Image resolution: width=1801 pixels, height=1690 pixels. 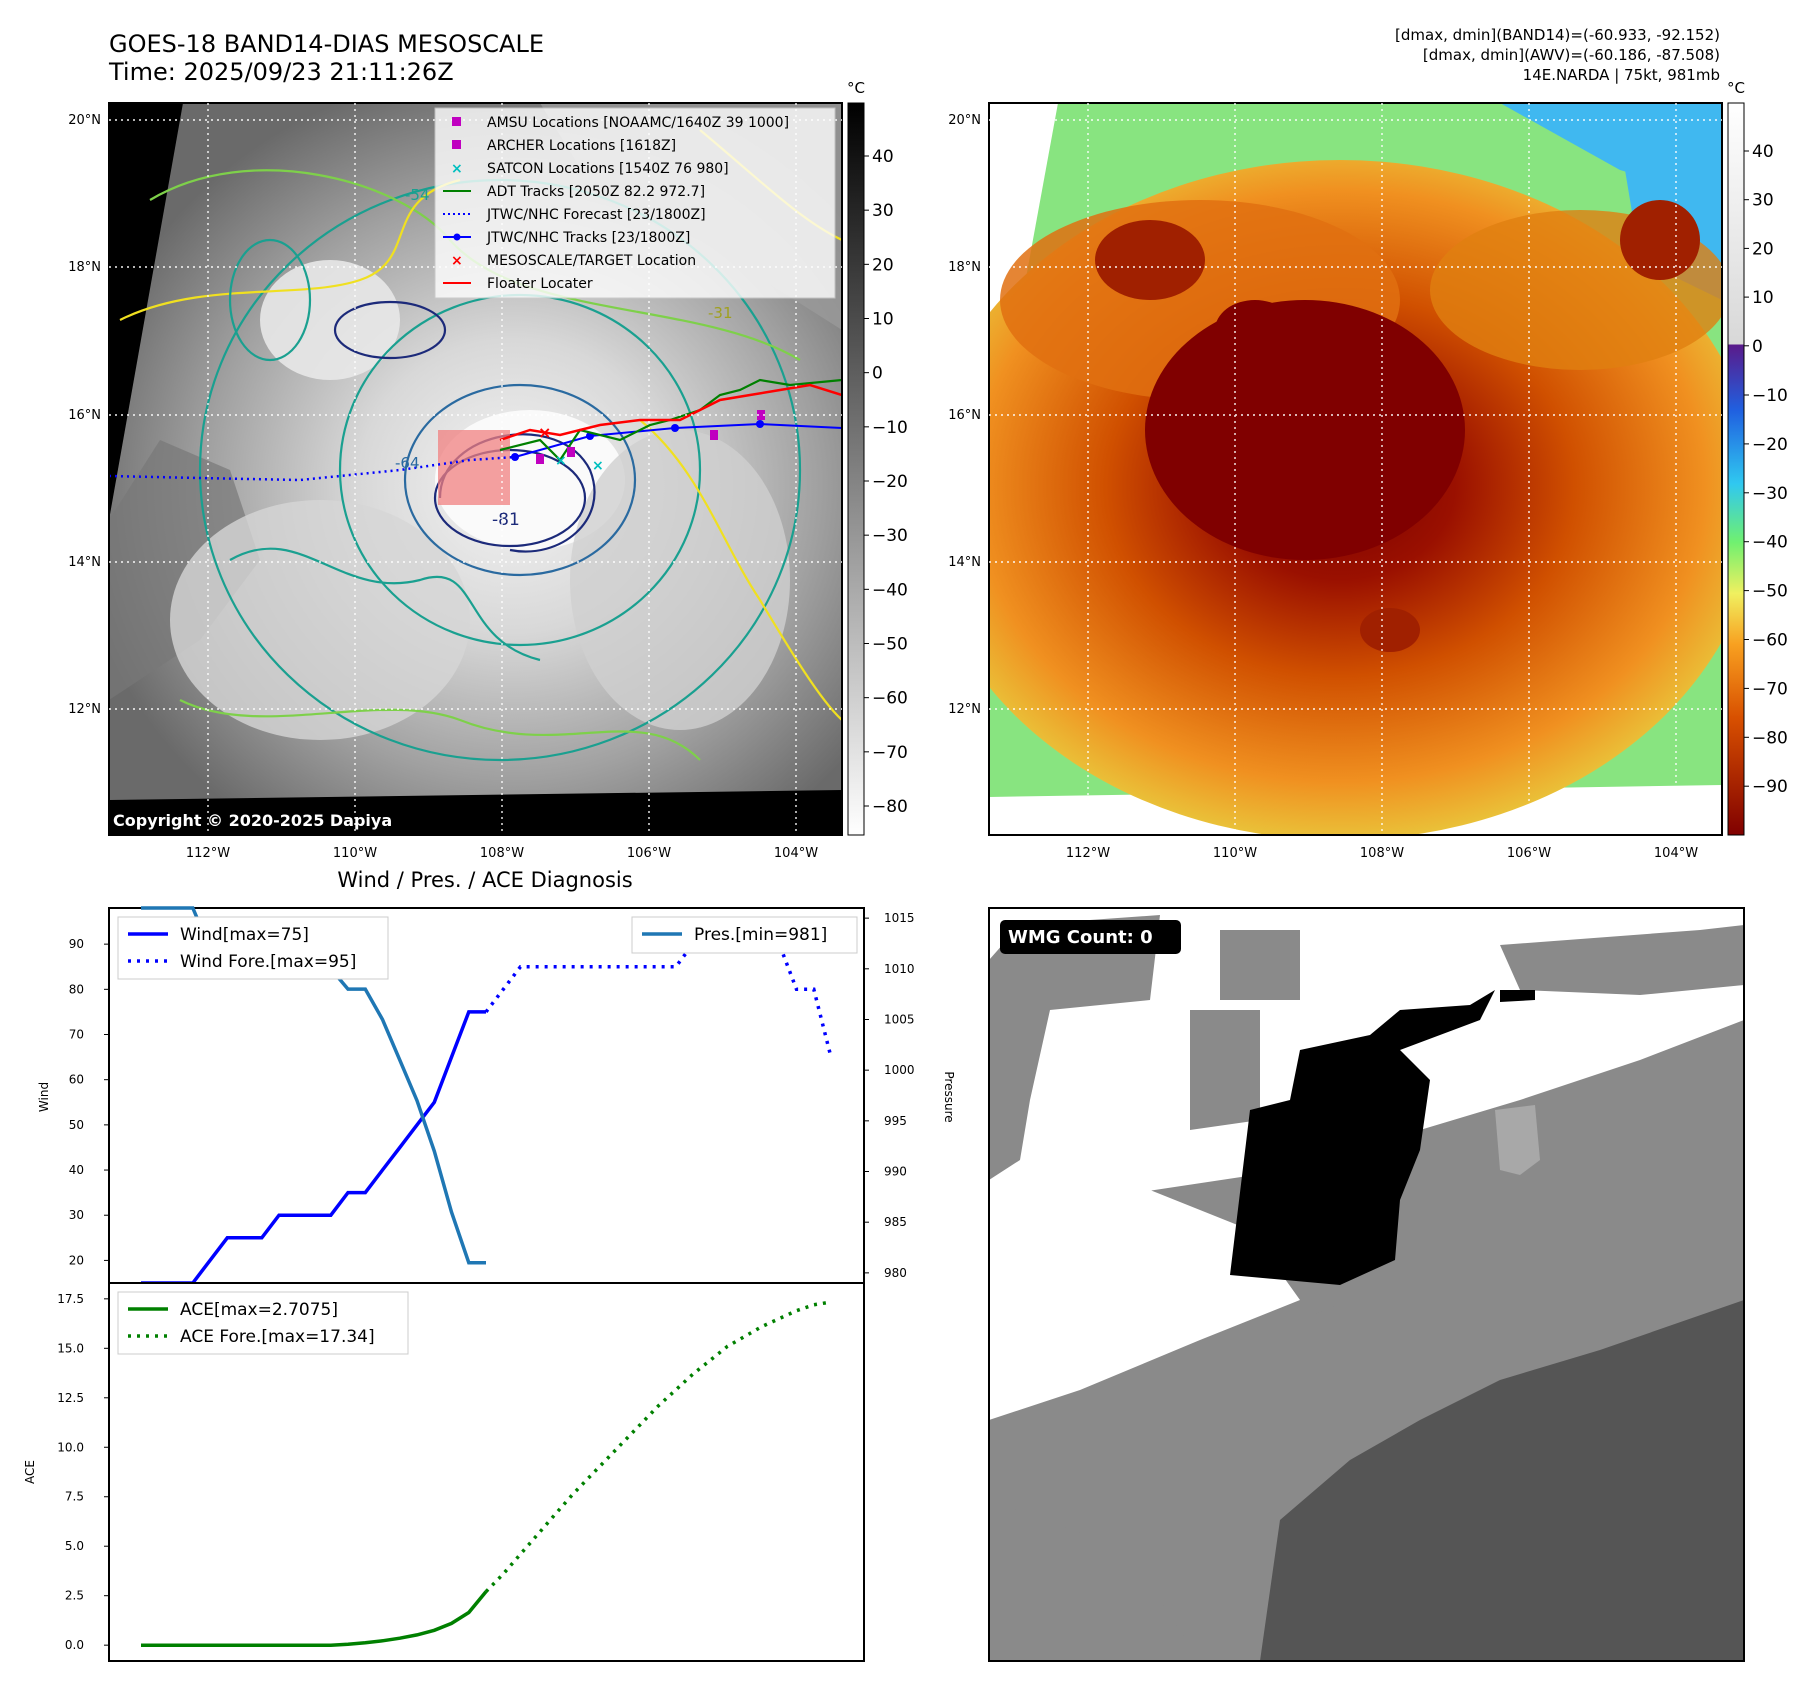 I want to click on gray-colorbar-unit: °C, so click(x=856, y=88).